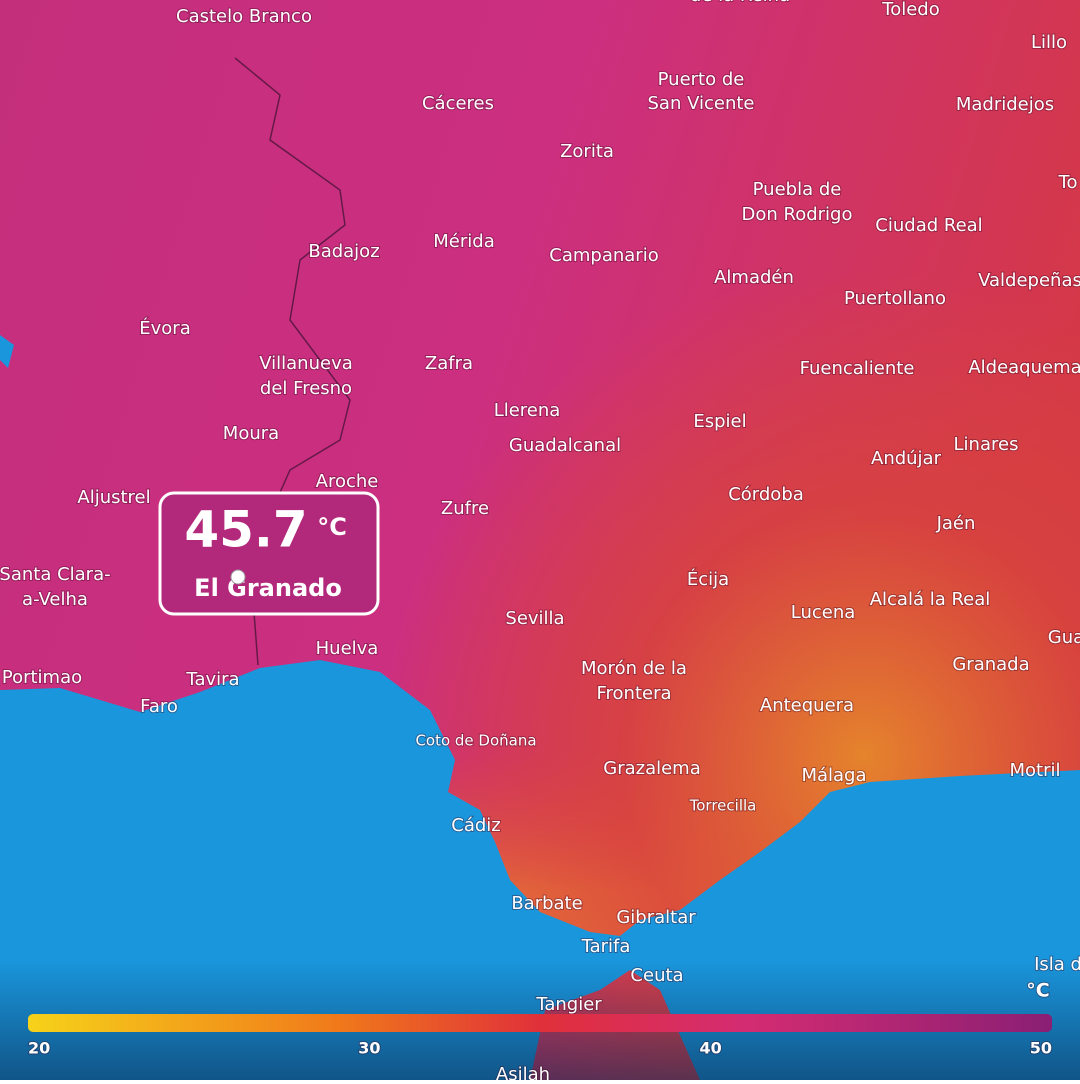  Describe the element at coordinates (1041, 1048) in the screenshot. I see `legend-tick-label: 50` at that location.